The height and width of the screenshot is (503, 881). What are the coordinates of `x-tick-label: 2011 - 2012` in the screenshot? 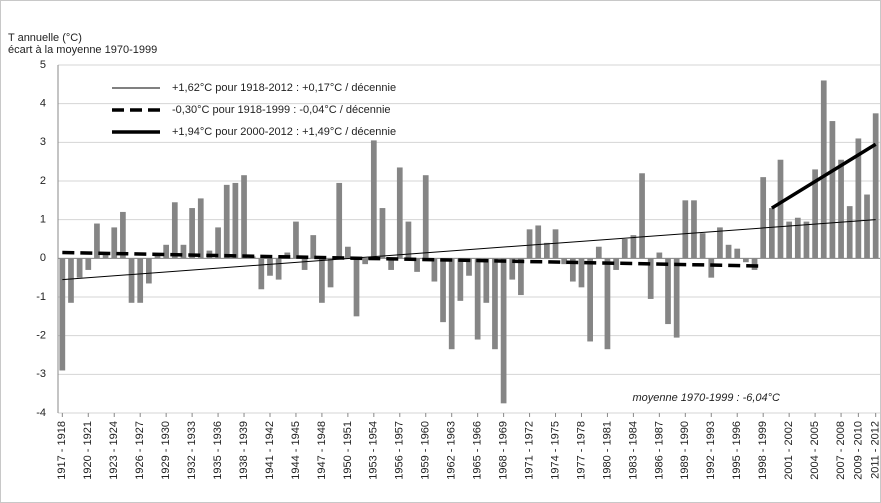 It's located at (875, 450).